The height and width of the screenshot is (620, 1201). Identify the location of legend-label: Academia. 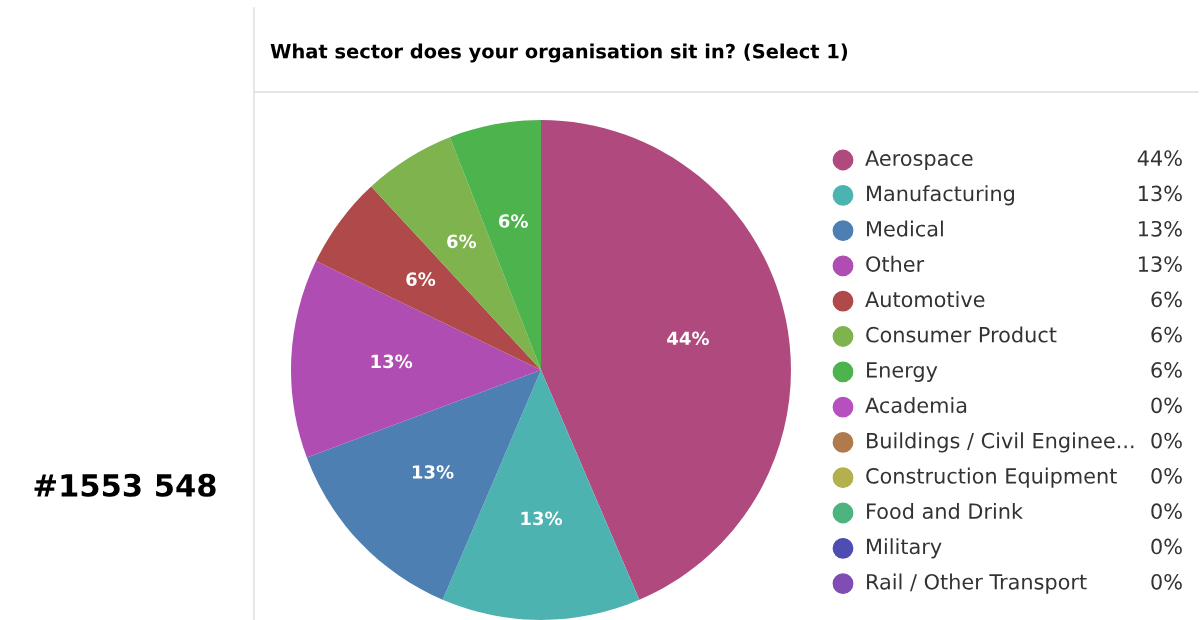
(916, 405).